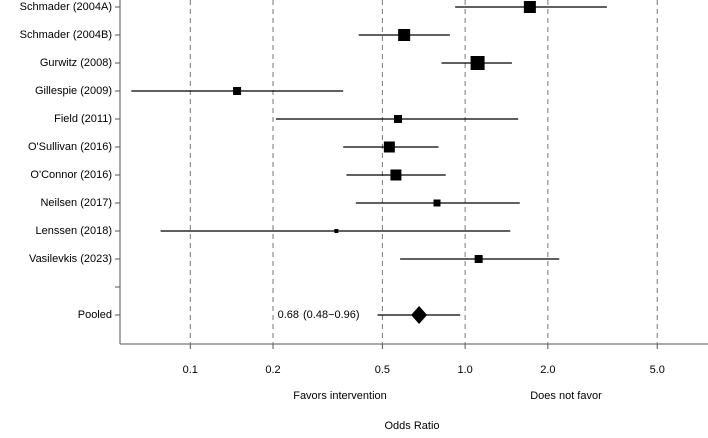 This screenshot has width=708, height=438. Describe the element at coordinates (66, 7) in the screenshot. I see `study-label: Schmader (2004A)` at that location.